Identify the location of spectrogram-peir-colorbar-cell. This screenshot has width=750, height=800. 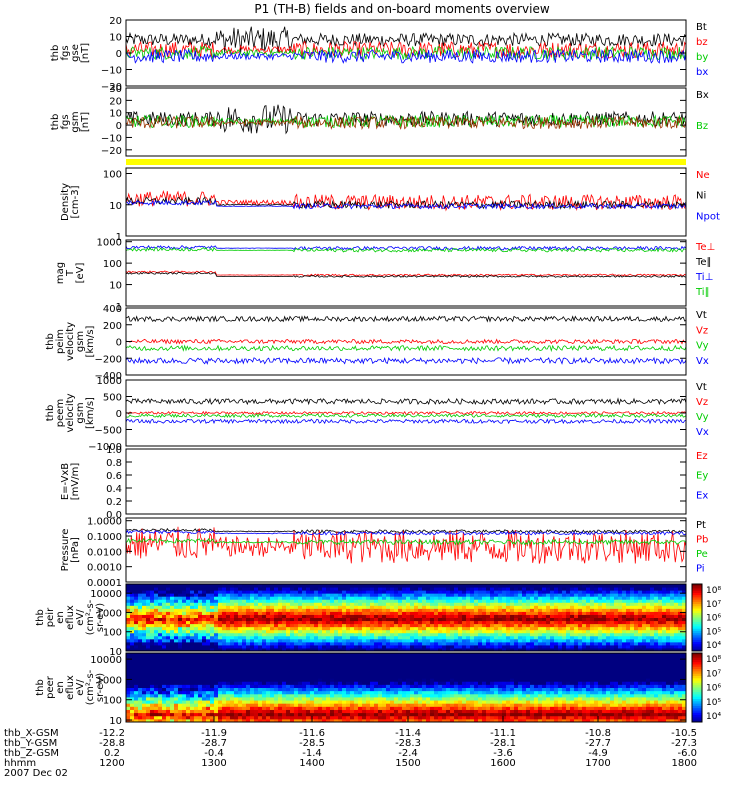
(697, 605).